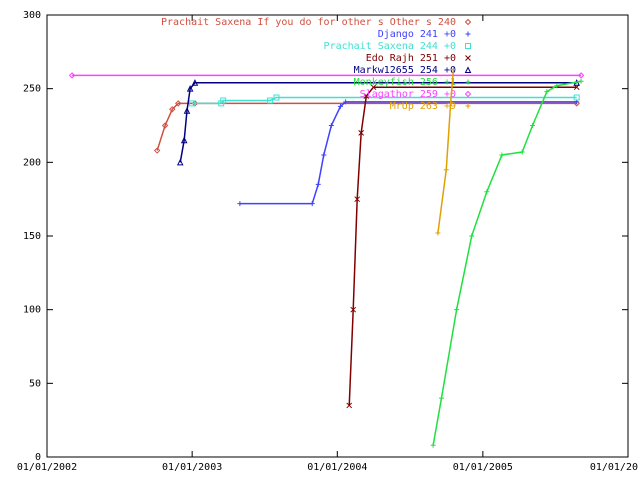 Image resolution: width=640 pixels, height=480 pixels. Describe the element at coordinates (405, 82) in the screenshot. I see `legend-label: Monkeyfish 256 +1` at that location.